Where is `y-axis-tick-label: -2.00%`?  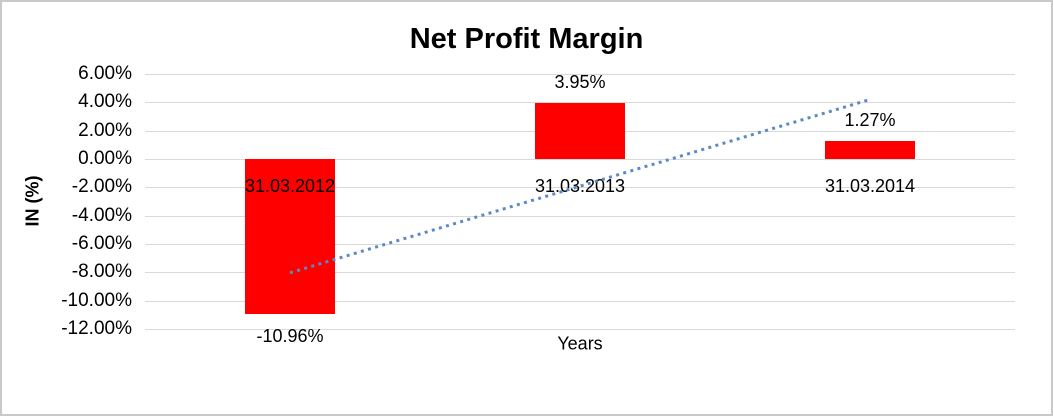 y-axis-tick-label: -2.00% is located at coordinates (101, 187).